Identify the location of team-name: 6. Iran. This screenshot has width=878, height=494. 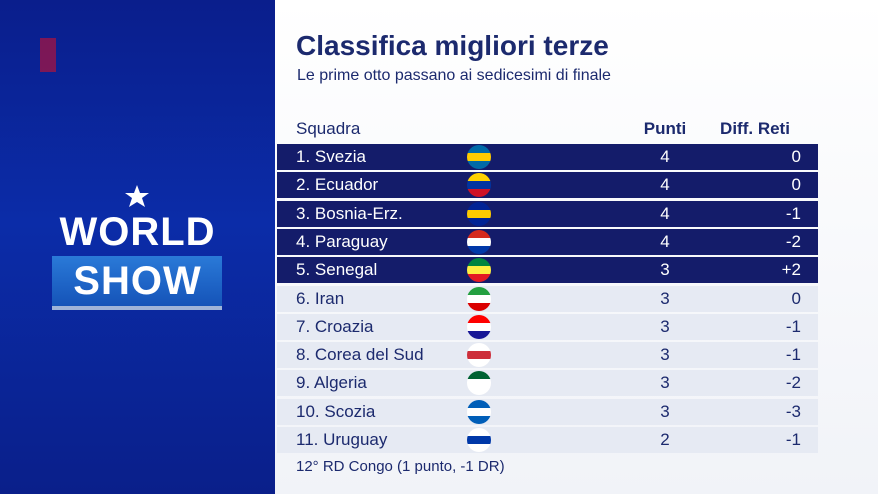
(320, 298).